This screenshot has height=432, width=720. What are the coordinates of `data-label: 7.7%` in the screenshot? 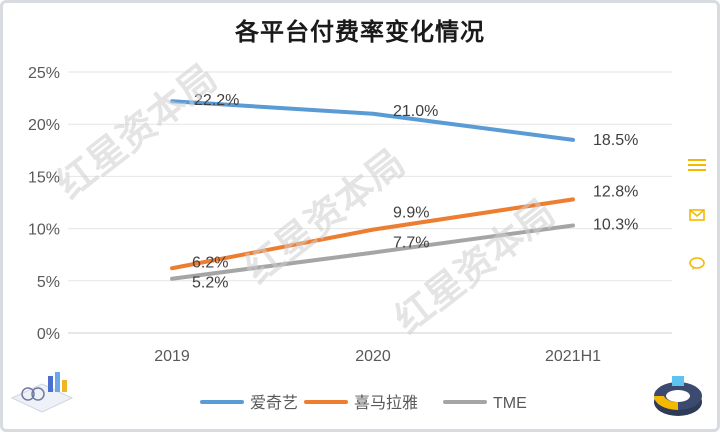 It's located at (411, 243).